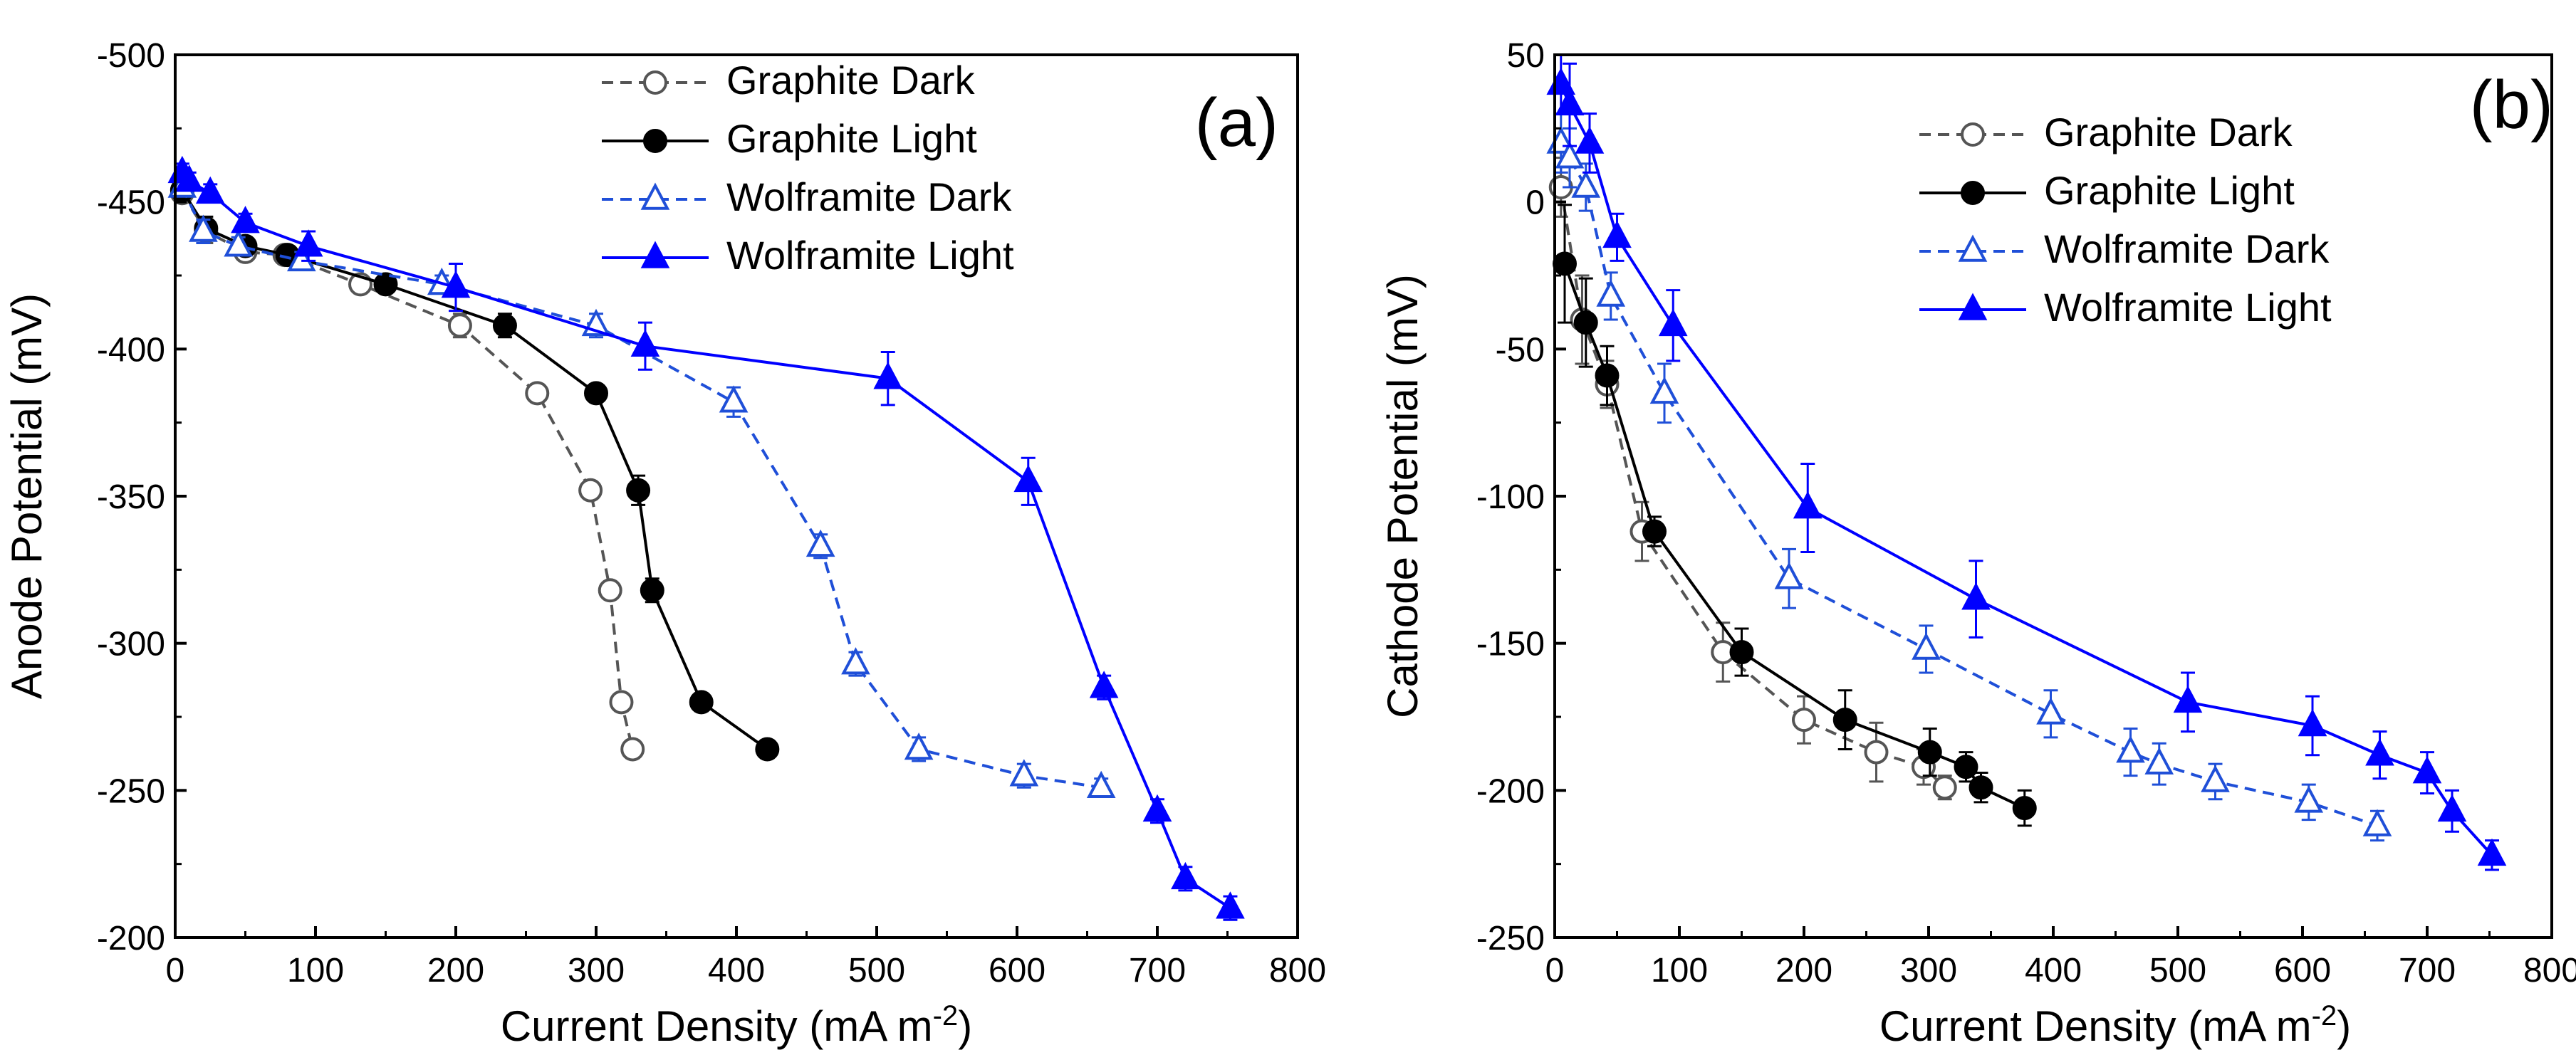 Image resolution: width=2576 pixels, height=1055 pixels. Describe the element at coordinates (1403, 496) in the screenshot. I see `y-axis-title-b: Cathode Potential (mV)` at that location.